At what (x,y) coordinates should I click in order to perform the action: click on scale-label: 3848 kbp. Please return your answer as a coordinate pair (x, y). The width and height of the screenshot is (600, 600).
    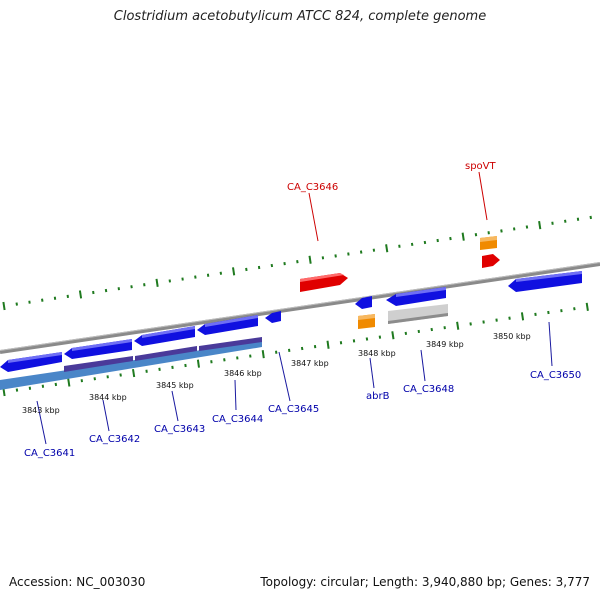
    Looking at the image, I should click on (377, 353).